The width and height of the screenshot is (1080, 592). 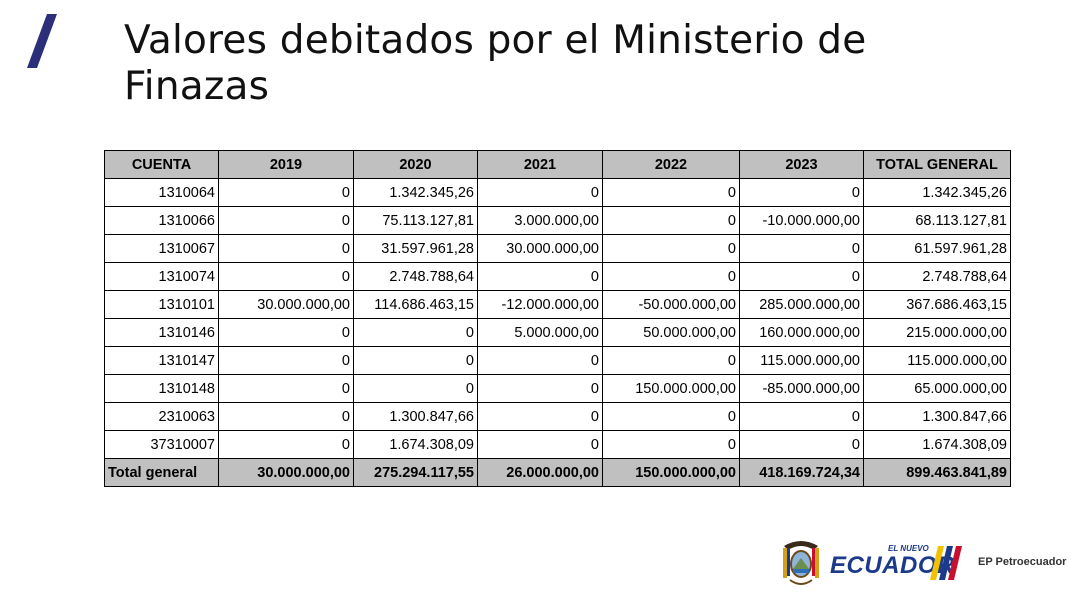 I want to click on cell-total: 1.674.308,09, so click(x=937, y=444).